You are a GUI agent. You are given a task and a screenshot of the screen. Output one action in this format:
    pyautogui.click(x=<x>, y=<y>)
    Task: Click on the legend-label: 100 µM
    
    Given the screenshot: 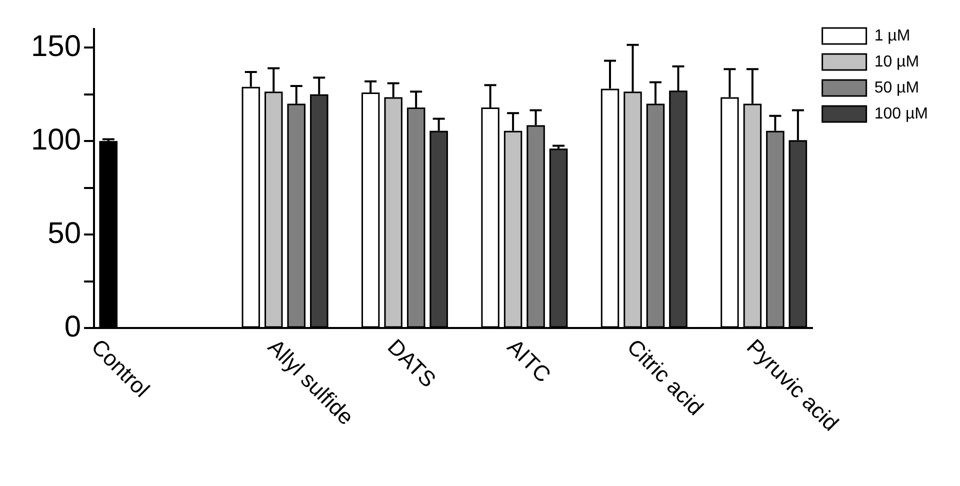 What is the action you would take?
    pyautogui.click(x=901, y=113)
    